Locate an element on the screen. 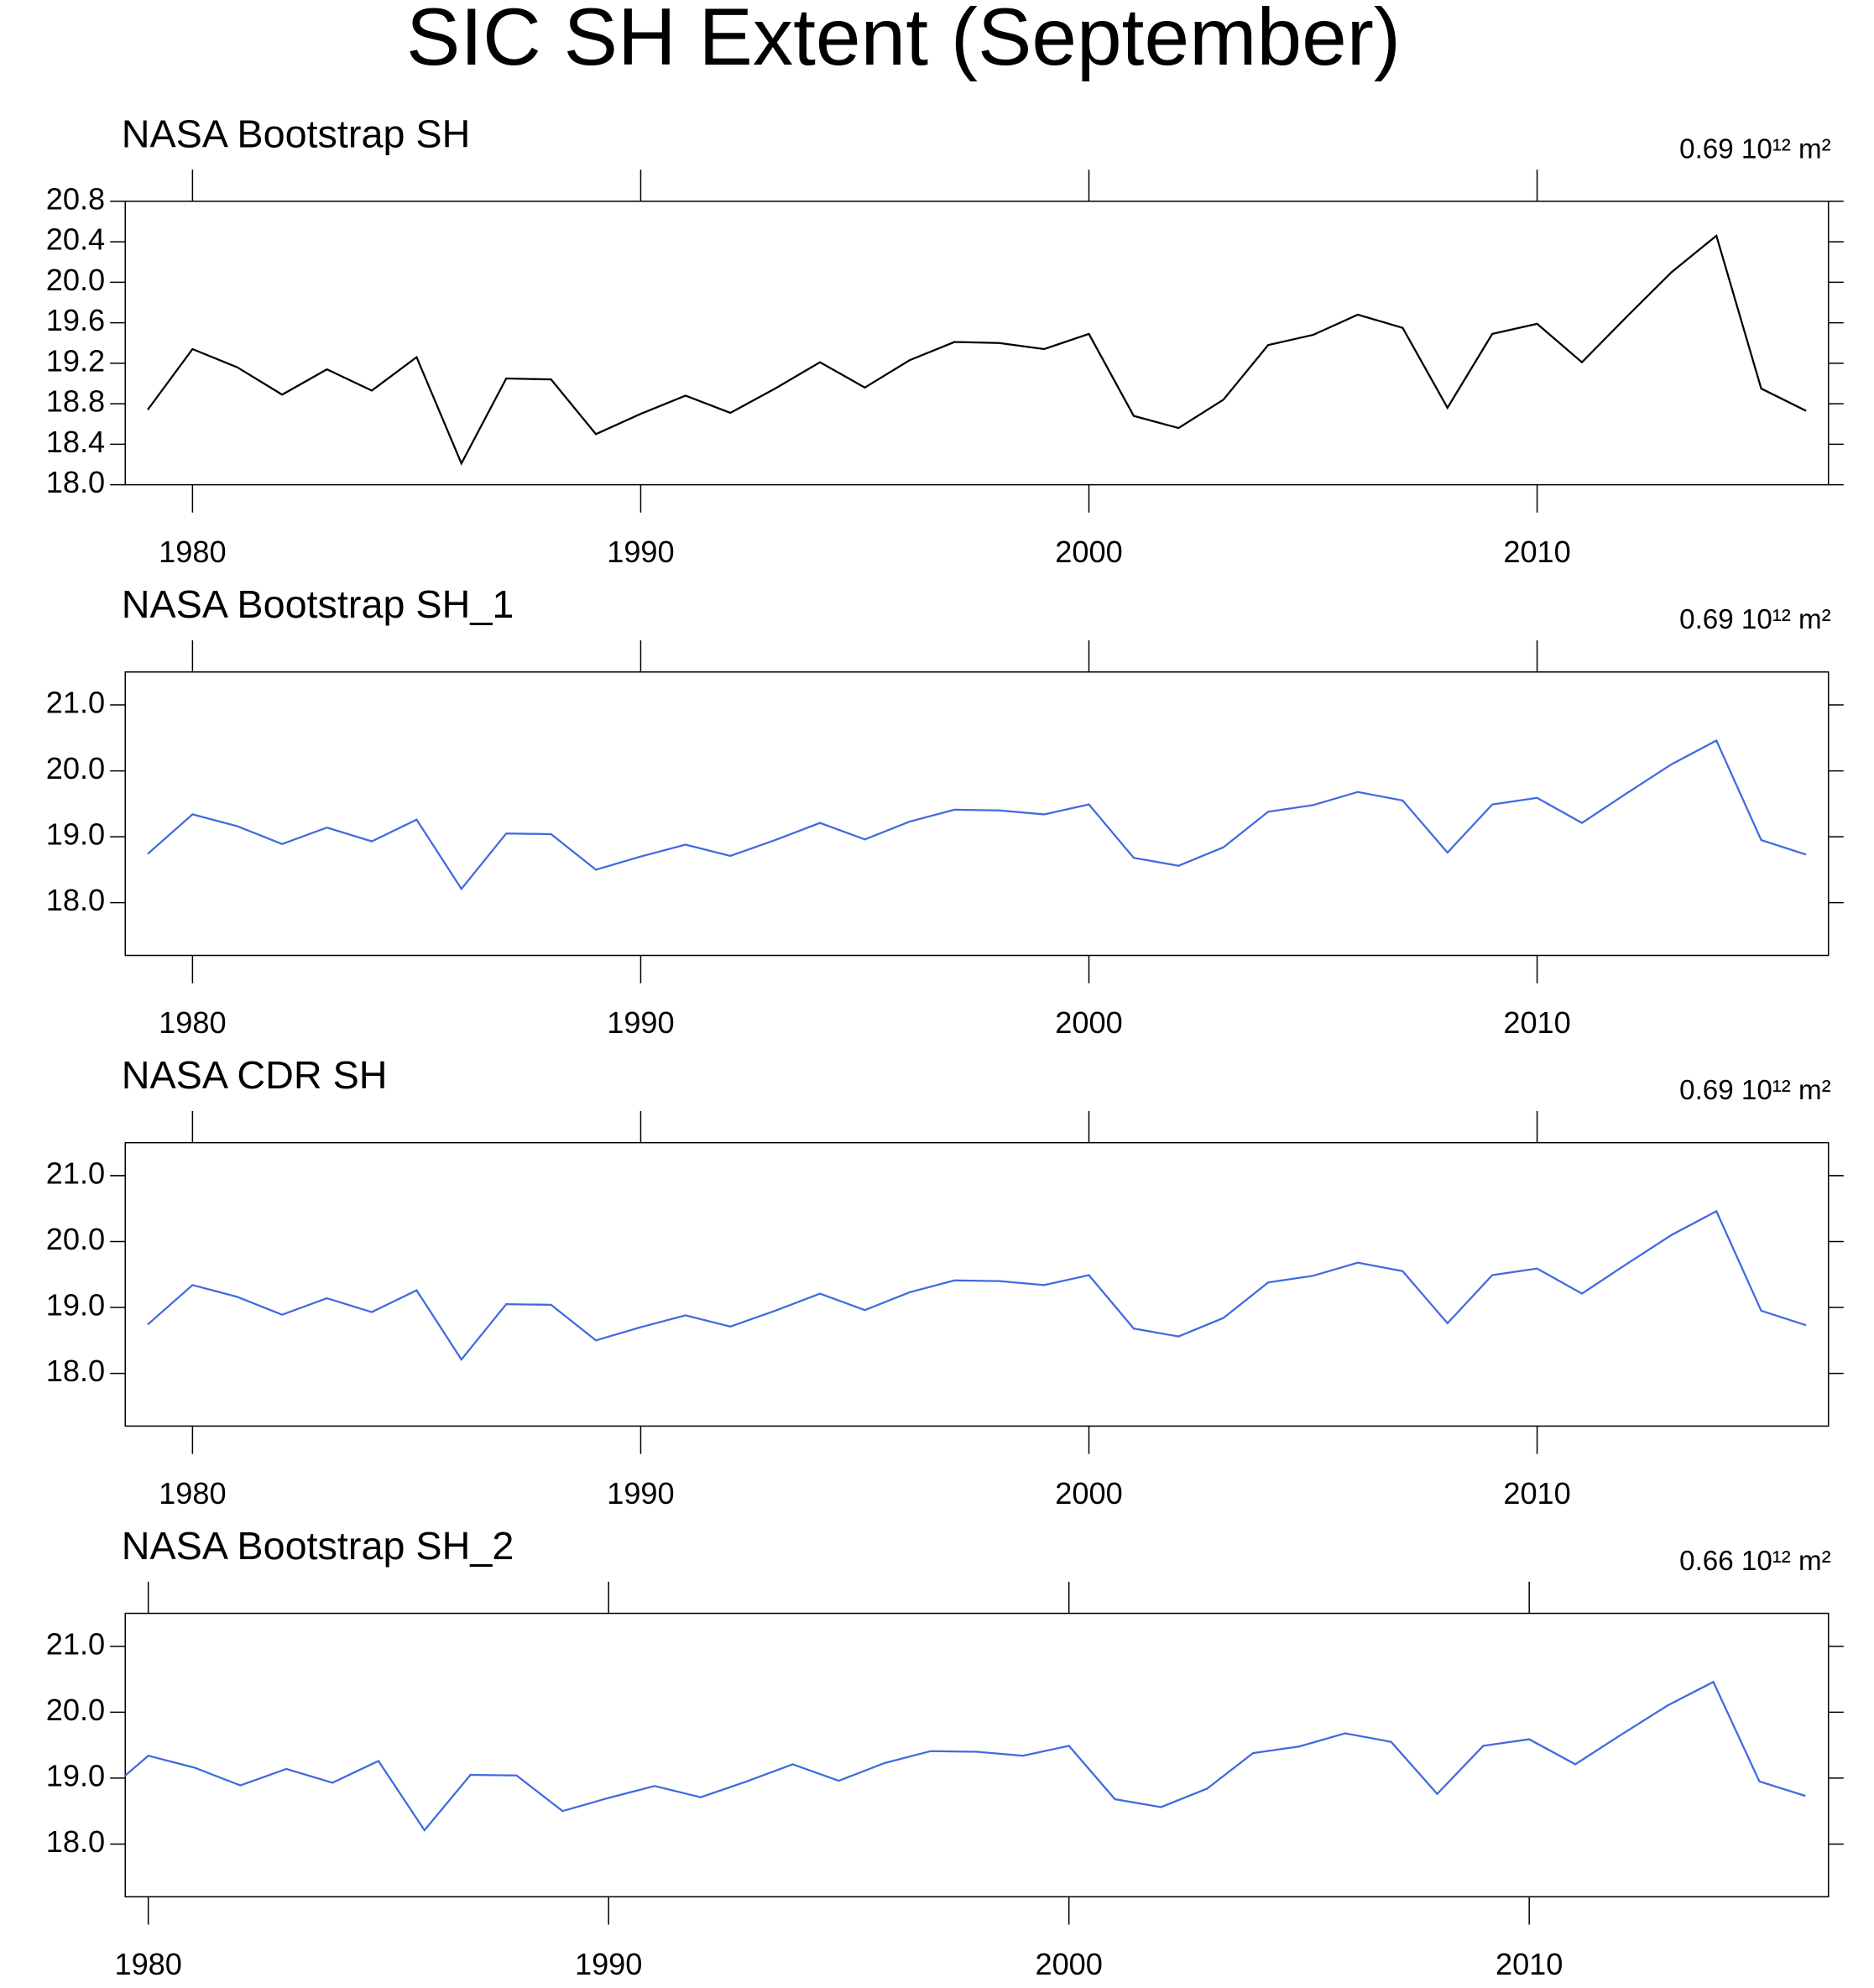 This screenshot has width=1874, height=1988. y-tick-label: 20.8 is located at coordinates (75, 198).